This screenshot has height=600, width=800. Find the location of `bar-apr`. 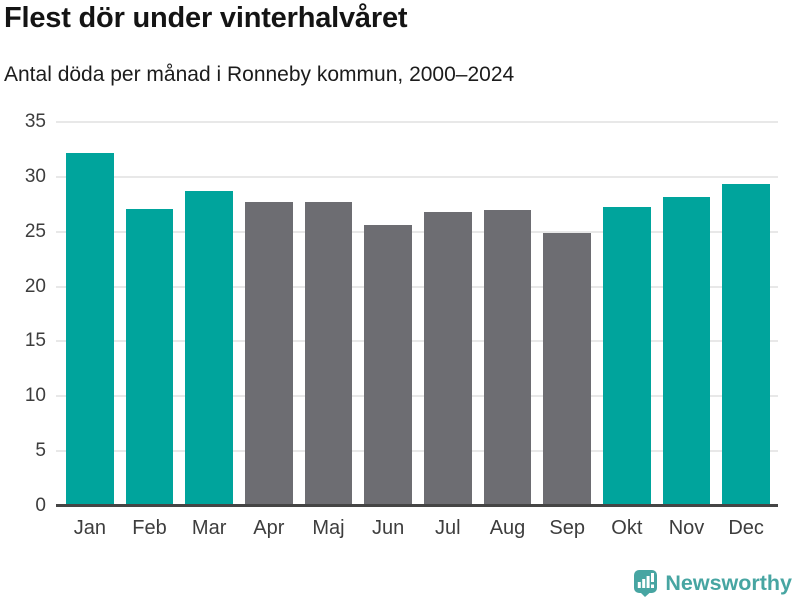

bar-apr is located at coordinates (268, 353).